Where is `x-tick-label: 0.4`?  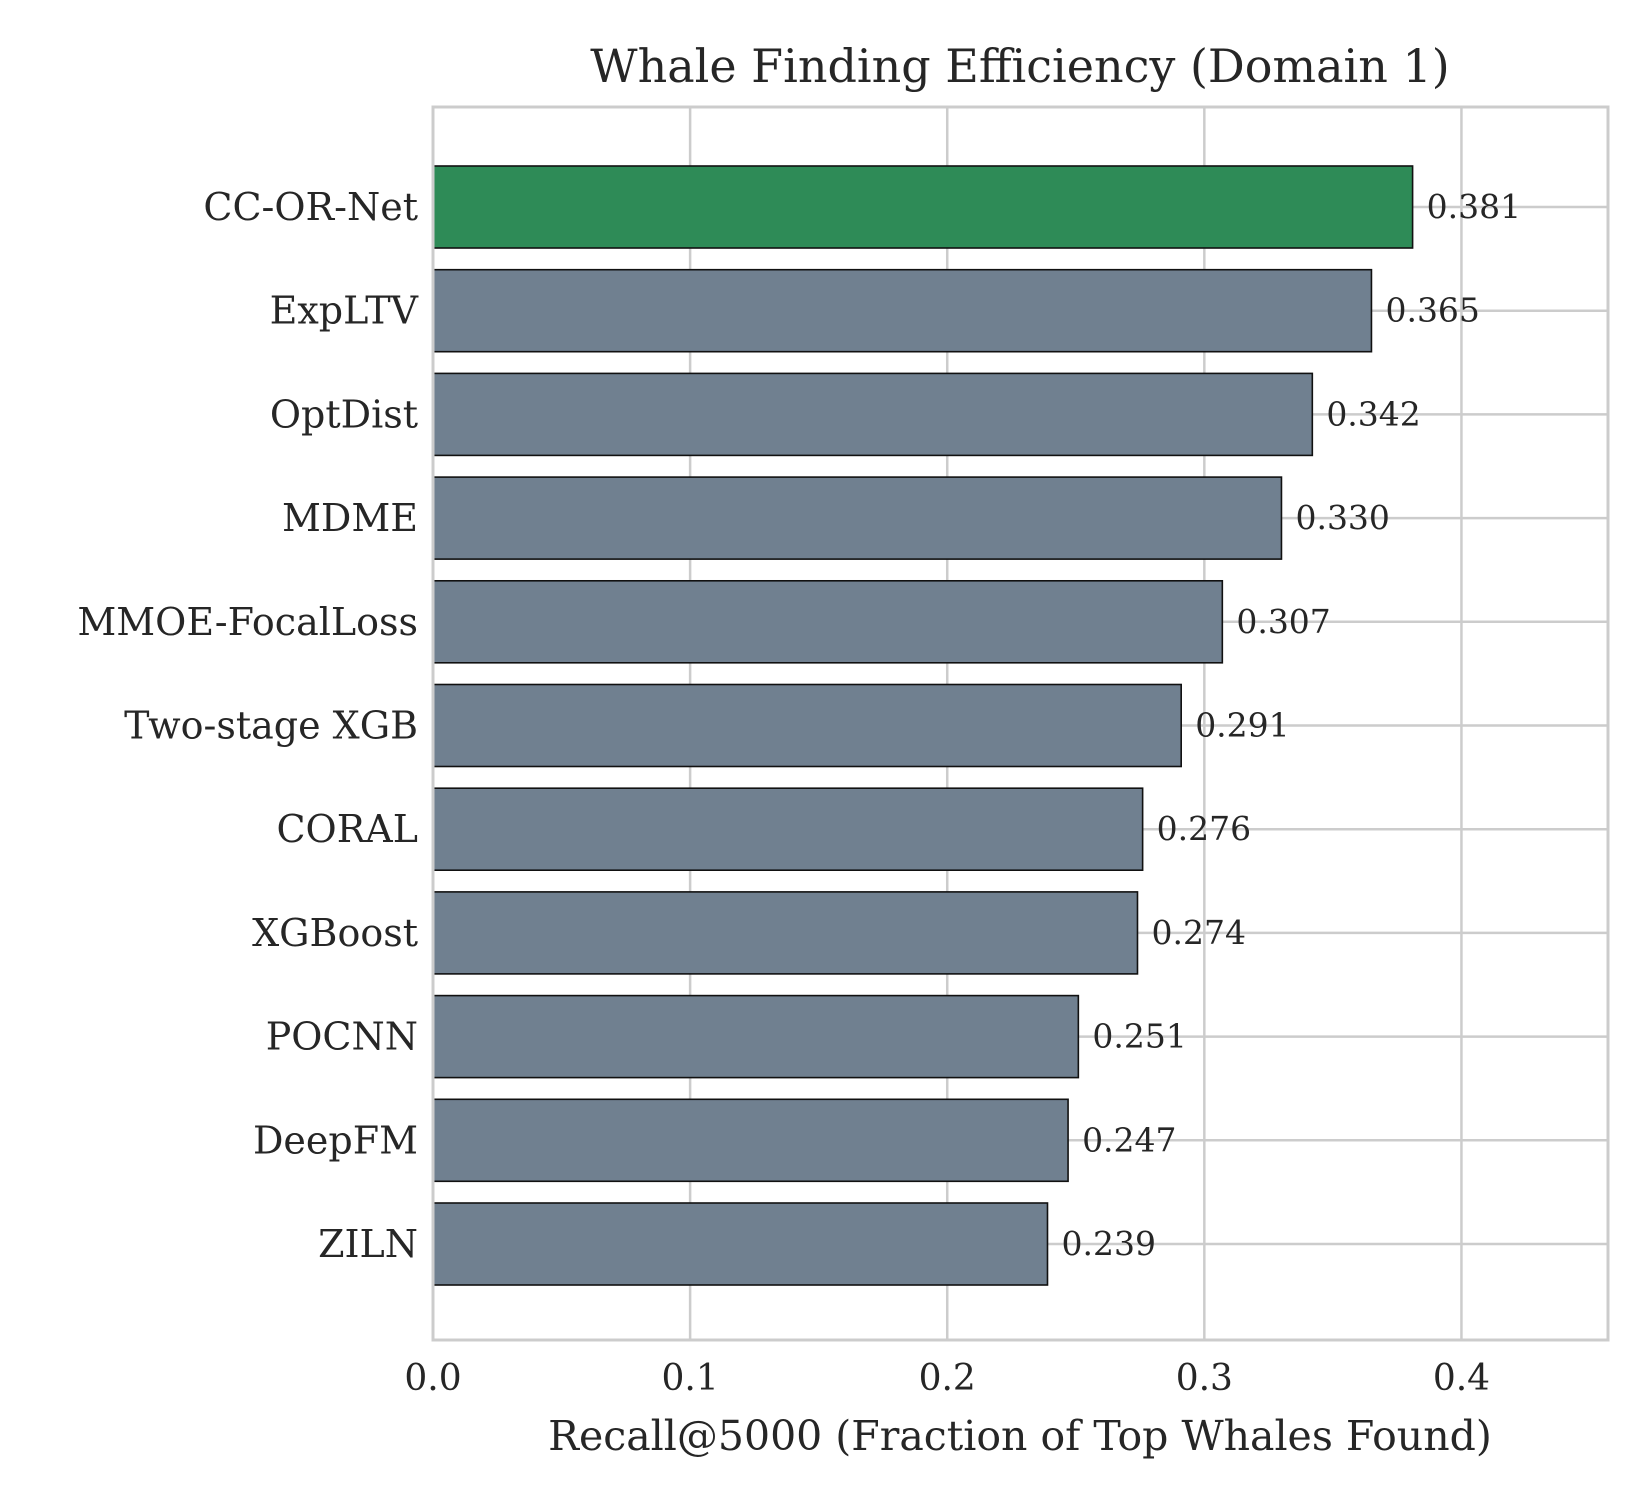
x-tick-label: 0.4 is located at coordinates (1461, 1378).